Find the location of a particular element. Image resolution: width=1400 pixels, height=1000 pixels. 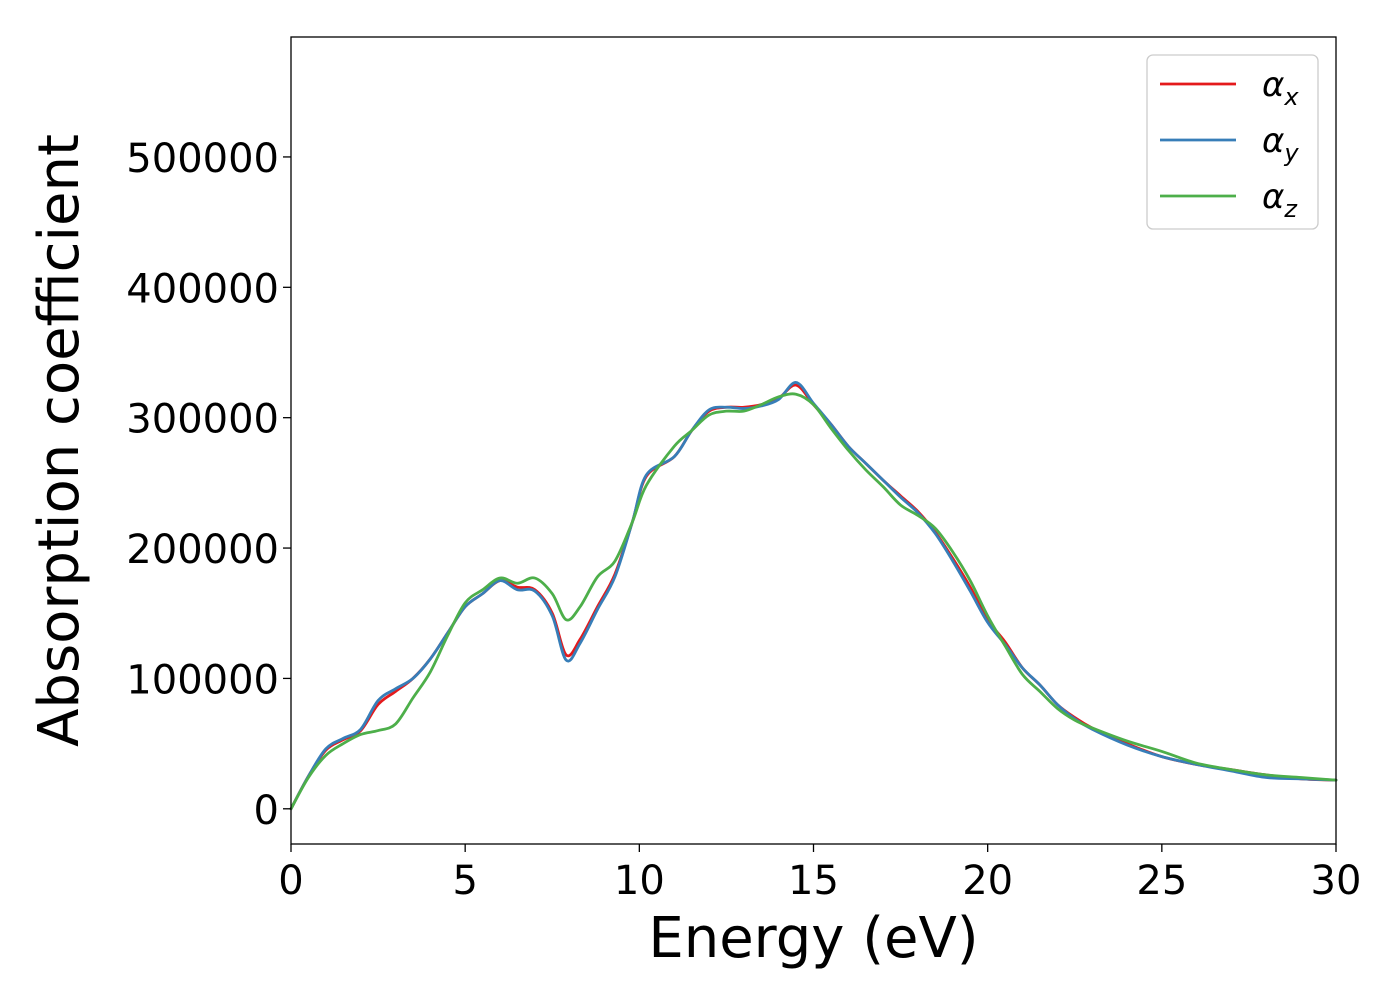

legend-label-alpha-x: αx is located at coordinates (1280, 88).